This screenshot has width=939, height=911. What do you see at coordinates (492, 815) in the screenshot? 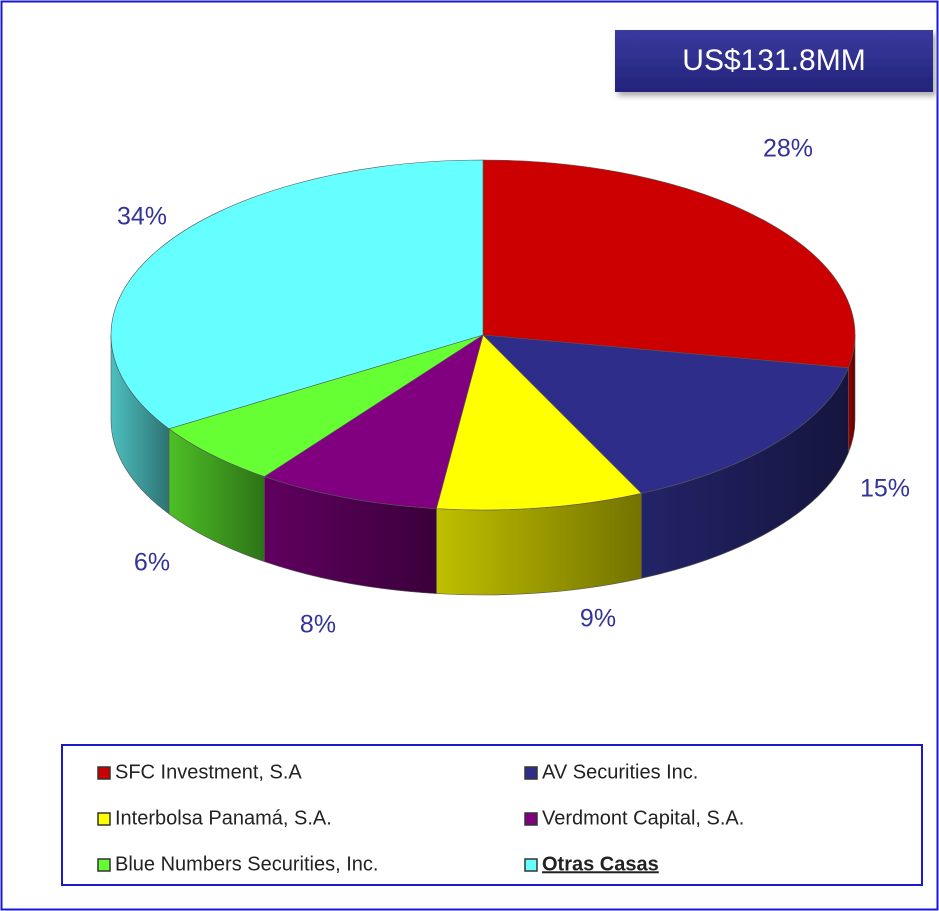
I see `legend-box` at bounding box center [492, 815].